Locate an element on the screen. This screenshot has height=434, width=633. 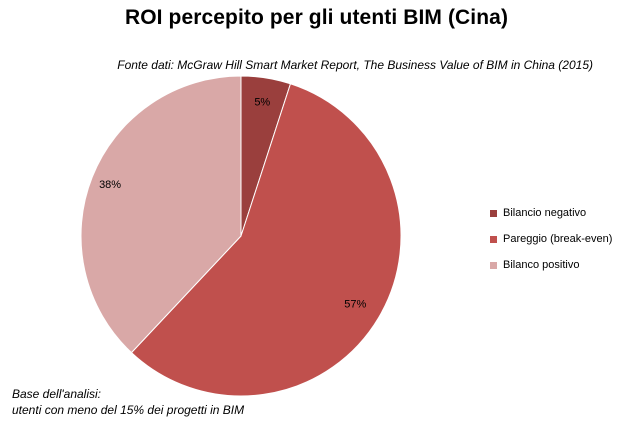
chart-title: ROI percepito per gli utenti BIM (Cina) is located at coordinates (316, 17).